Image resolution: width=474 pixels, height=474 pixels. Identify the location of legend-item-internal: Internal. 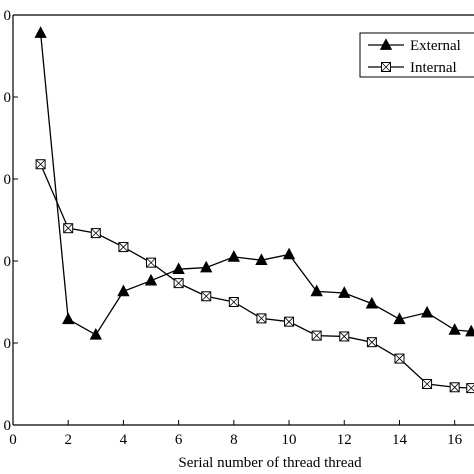
(412, 68).